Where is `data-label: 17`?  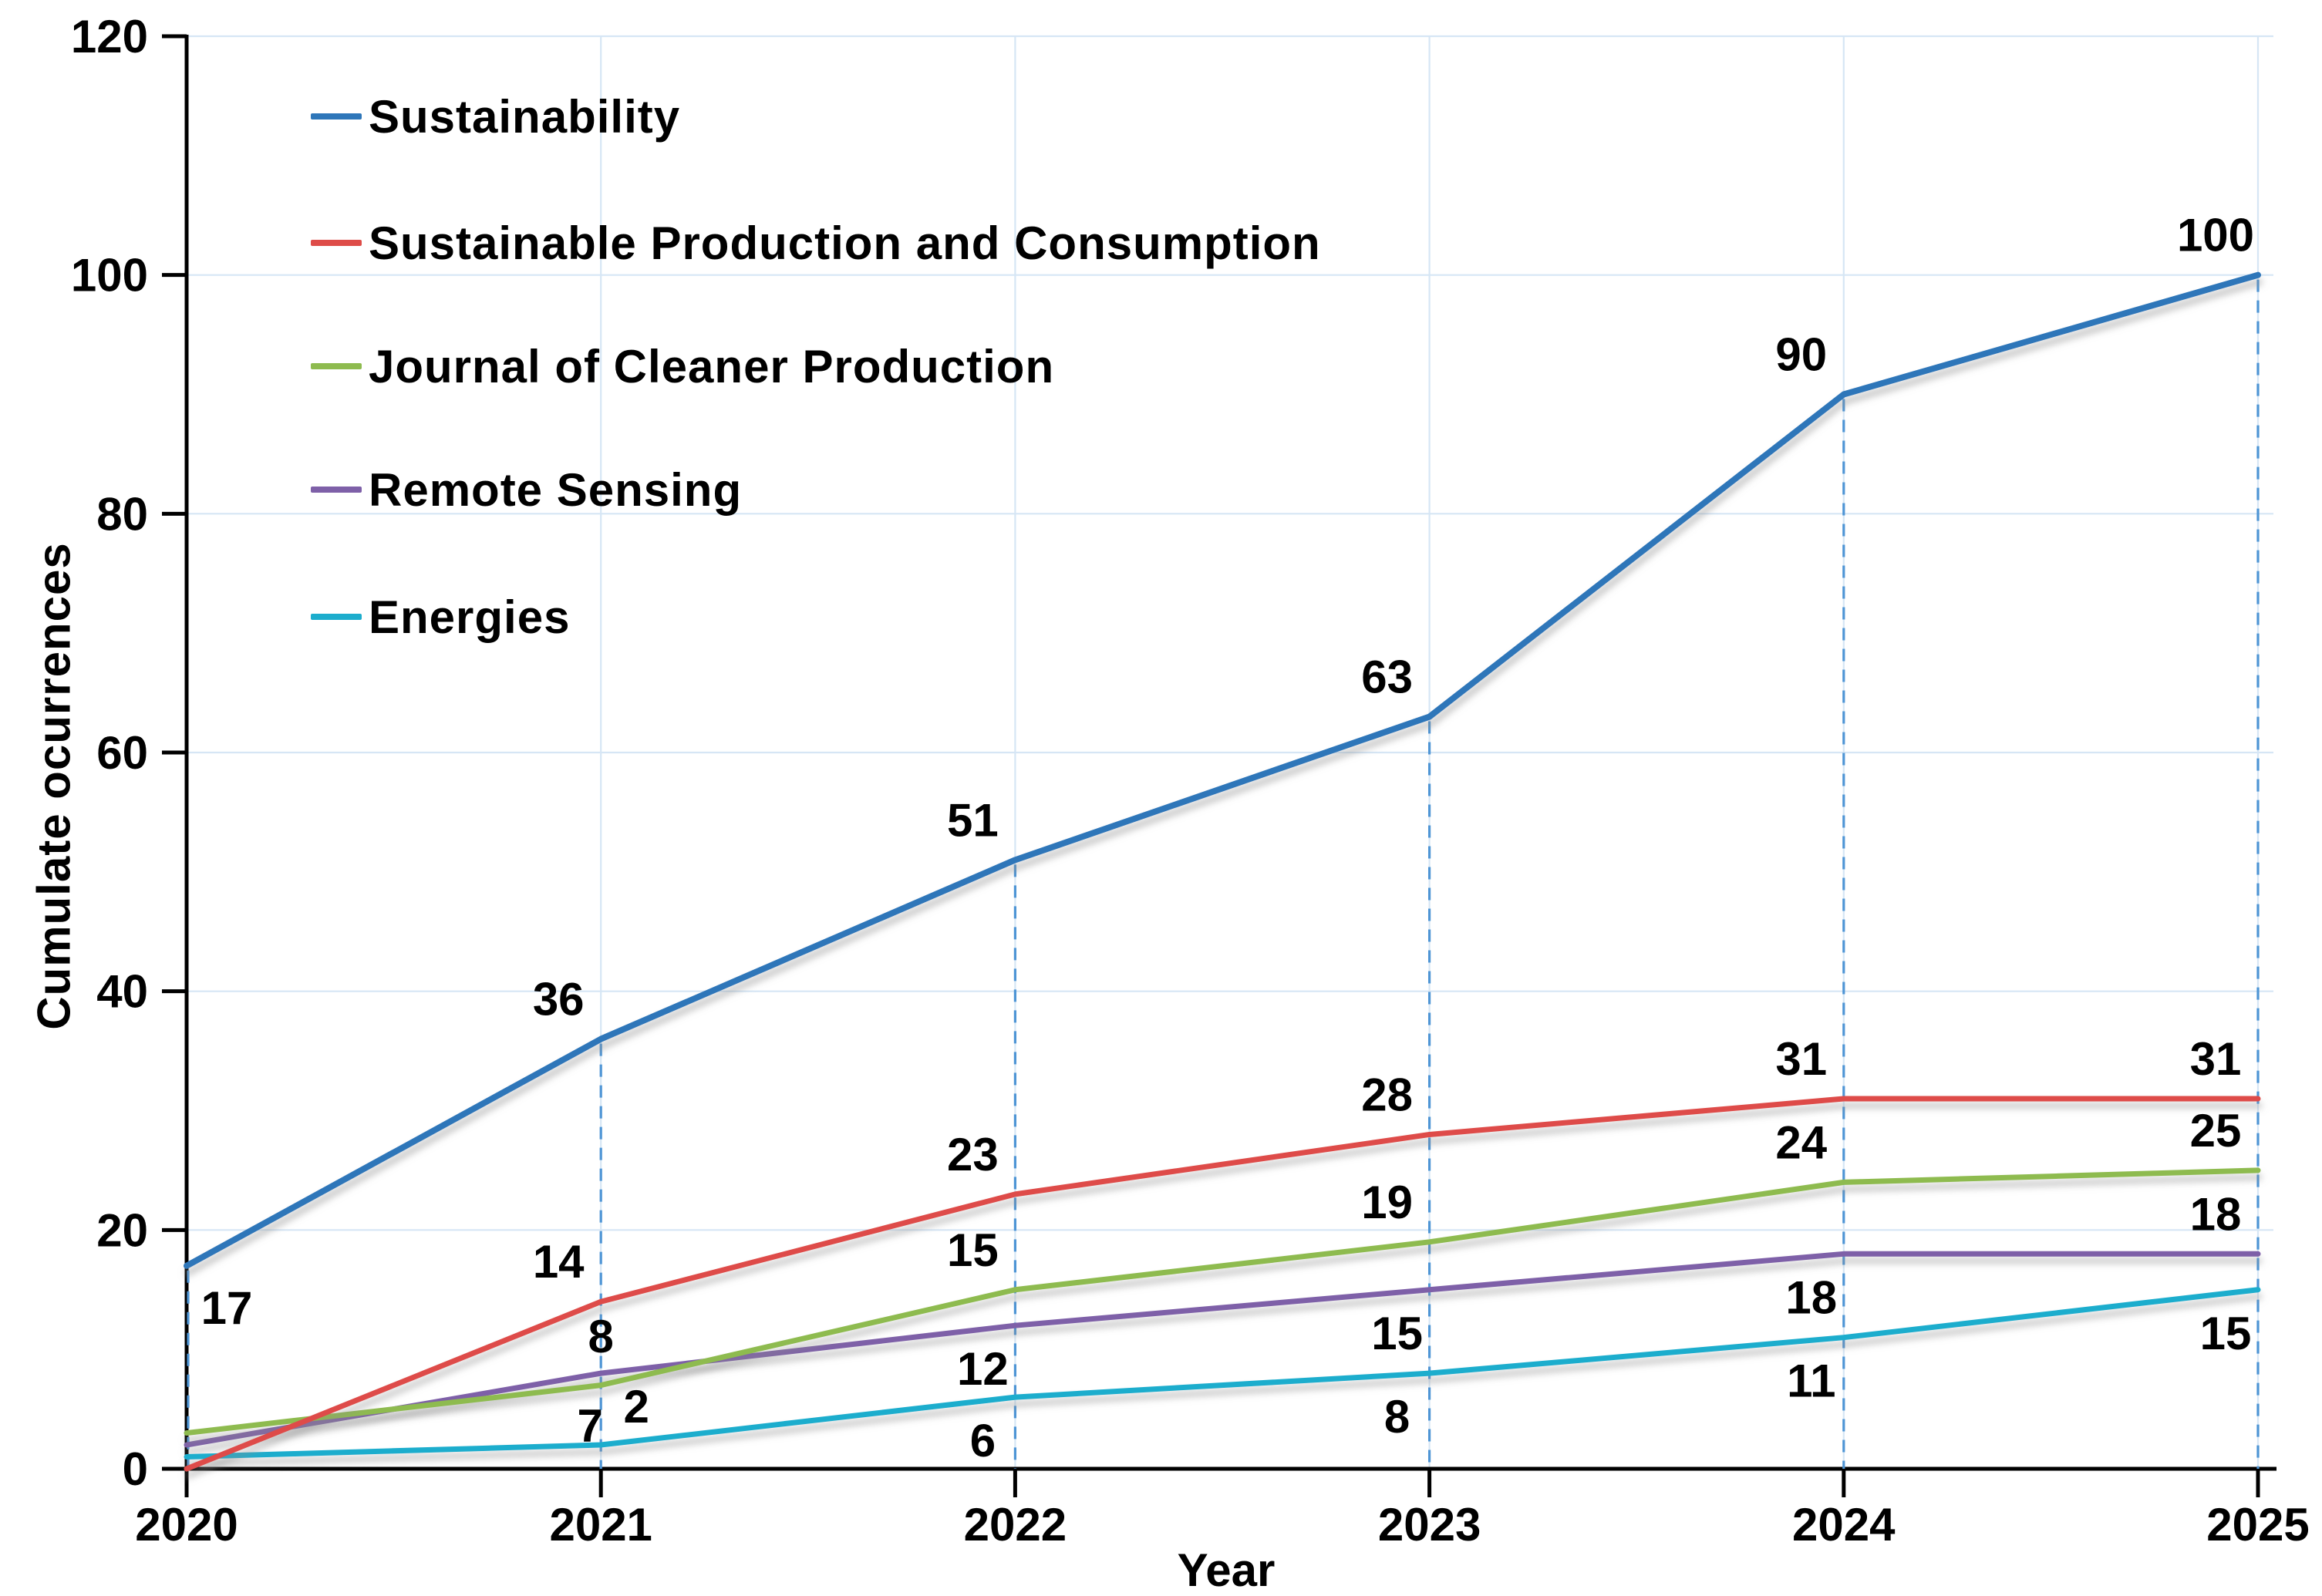 data-label: 17 is located at coordinates (227, 1308).